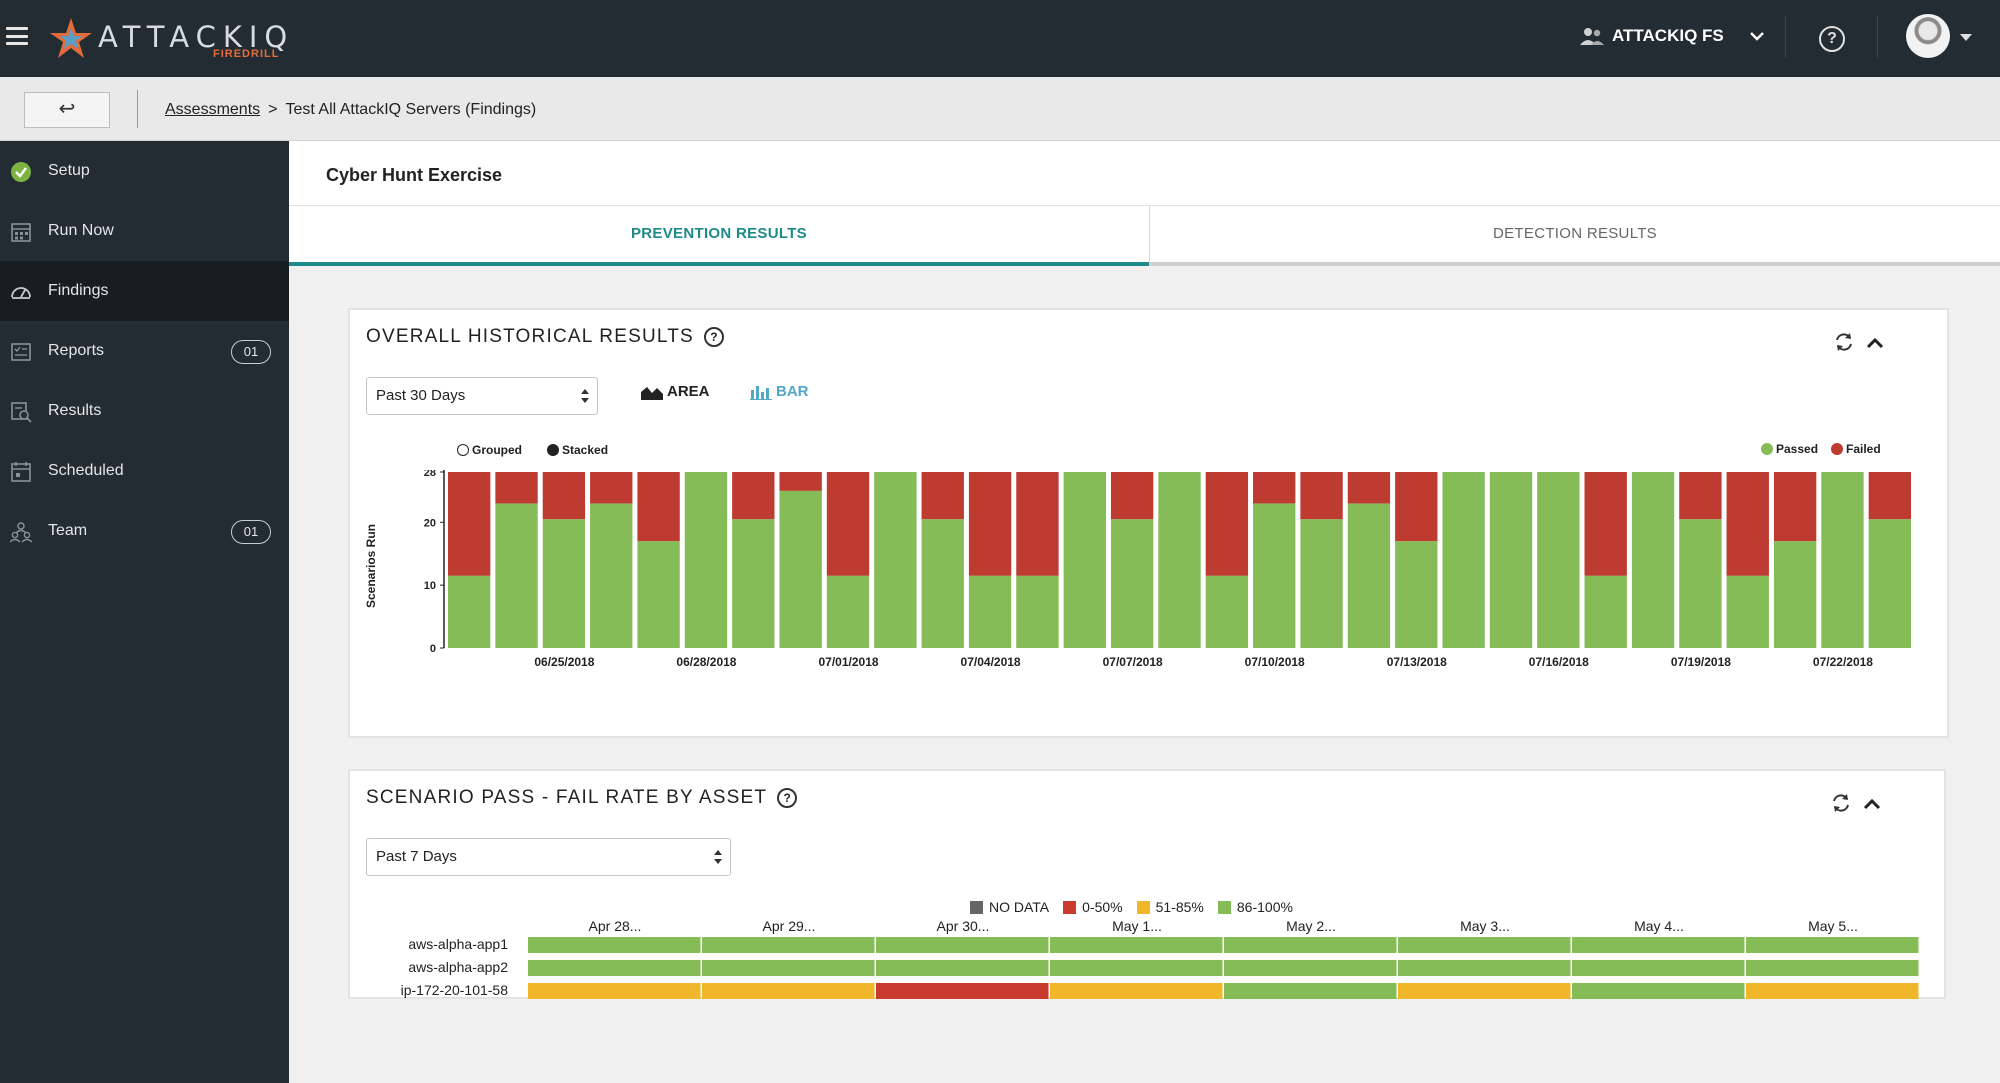  I want to click on area-chart-toggle: AREA, so click(675, 391).